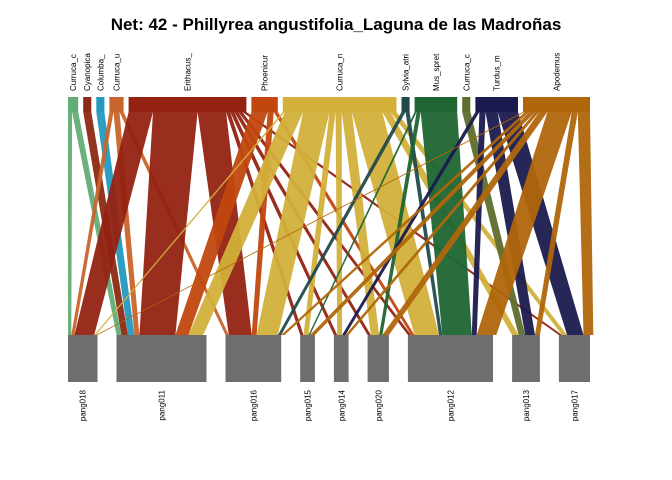  I want to click on top-node-sylv, so click(405, 104).